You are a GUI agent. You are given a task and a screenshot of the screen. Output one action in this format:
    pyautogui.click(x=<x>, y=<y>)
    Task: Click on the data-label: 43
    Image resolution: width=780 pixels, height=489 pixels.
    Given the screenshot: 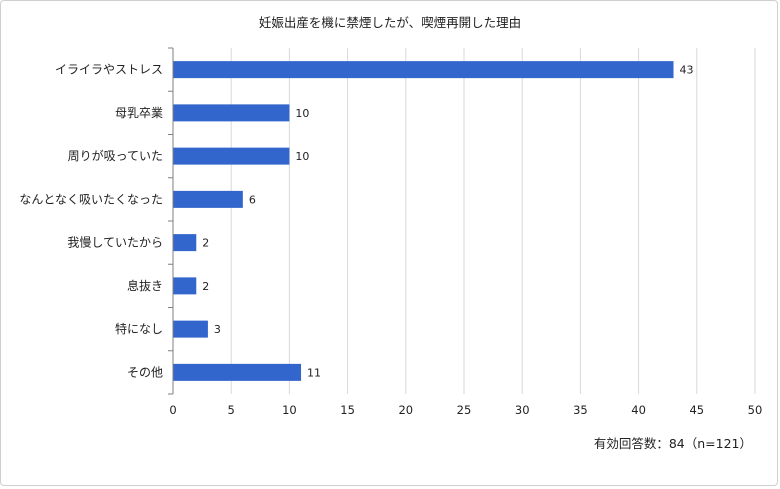 What is the action you would take?
    pyautogui.click(x=687, y=70)
    